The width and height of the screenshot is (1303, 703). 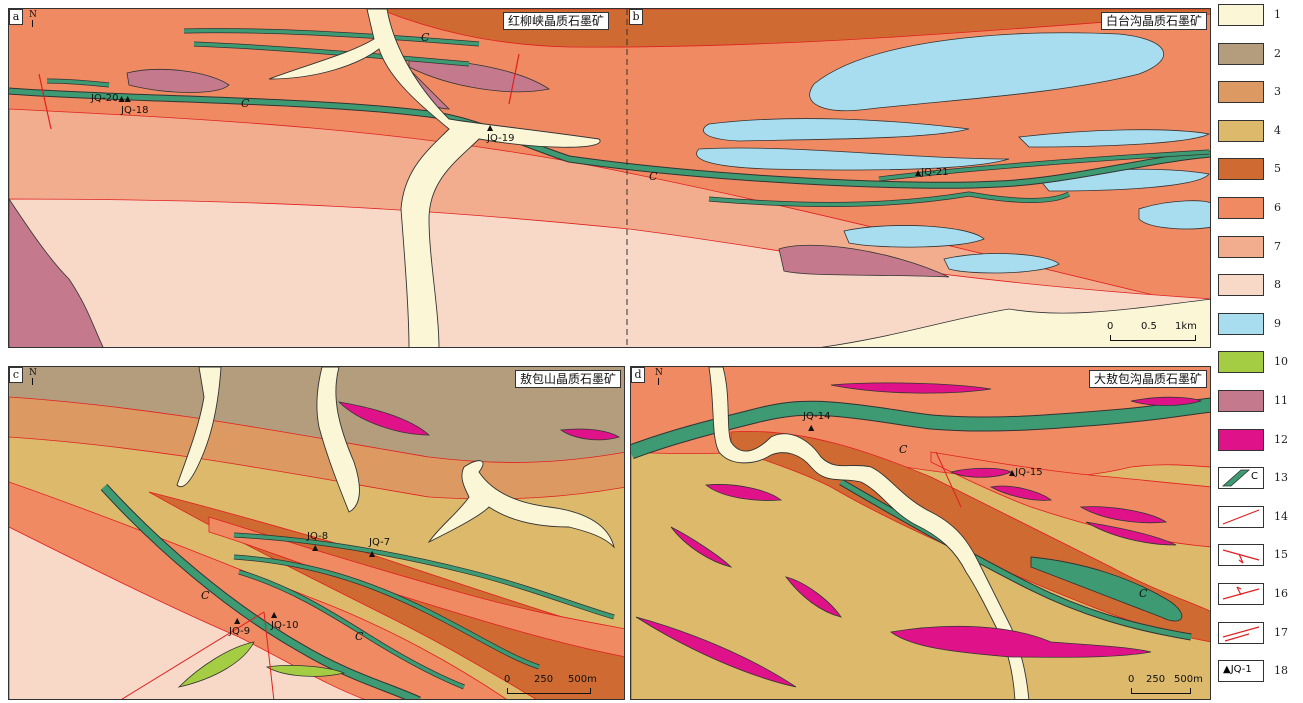 I want to click on north-label-d: N, so click(x=659, y=373).